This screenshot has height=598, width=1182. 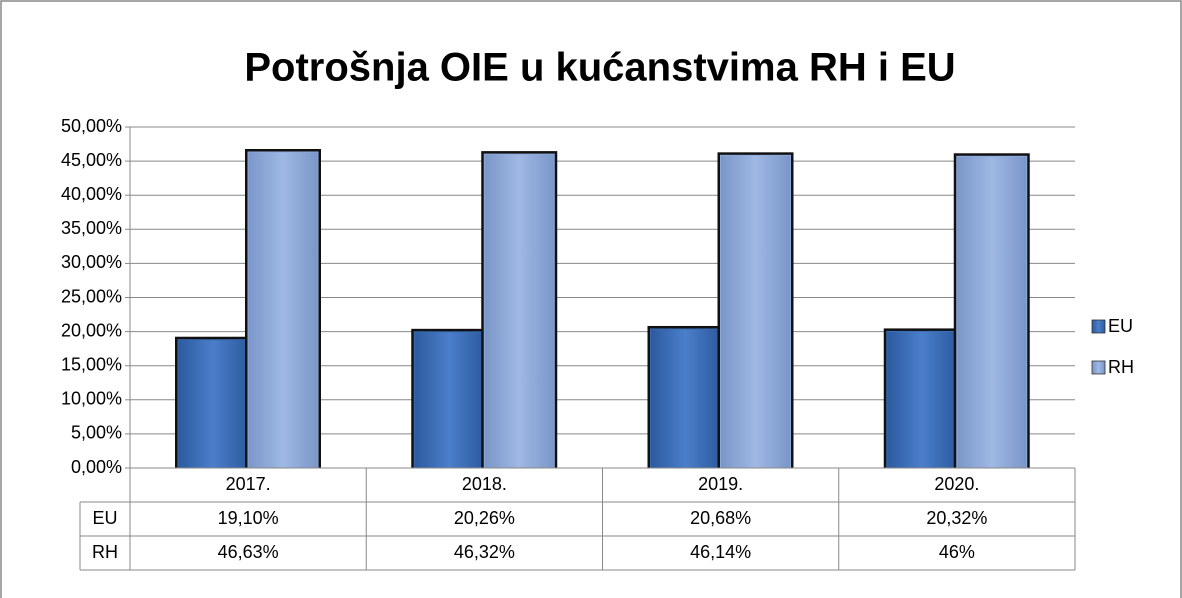 What do you see at coordinates (1121, 367) in the screenshot?
I see `legend-label: RH` at bounding box center [1121, 367].